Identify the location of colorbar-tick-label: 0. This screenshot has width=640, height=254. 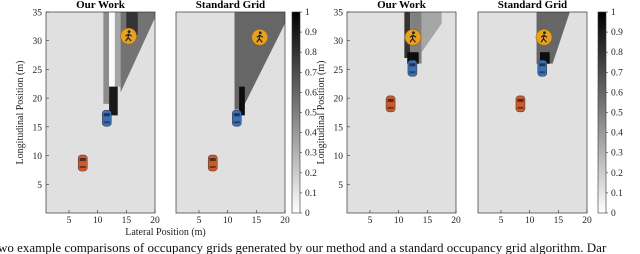
(613, 214).